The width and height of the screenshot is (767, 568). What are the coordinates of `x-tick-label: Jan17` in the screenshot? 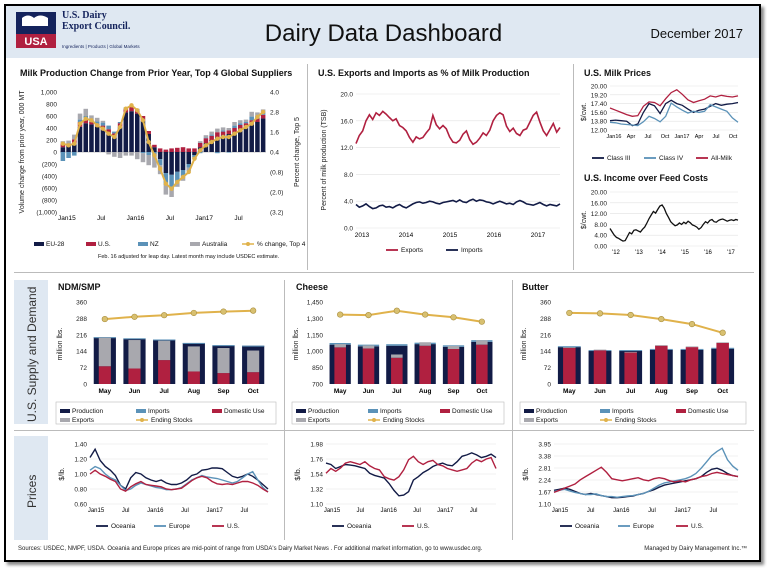 It's located at (214, 511).